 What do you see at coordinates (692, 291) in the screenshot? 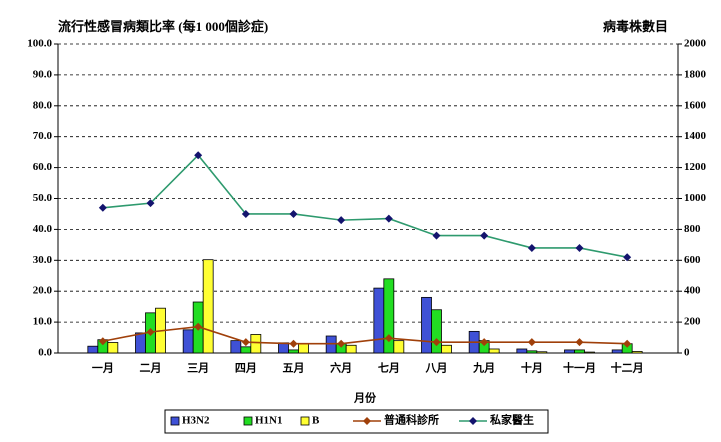
I see `y2-tick-label: 400` at bounding box center [692, 291].